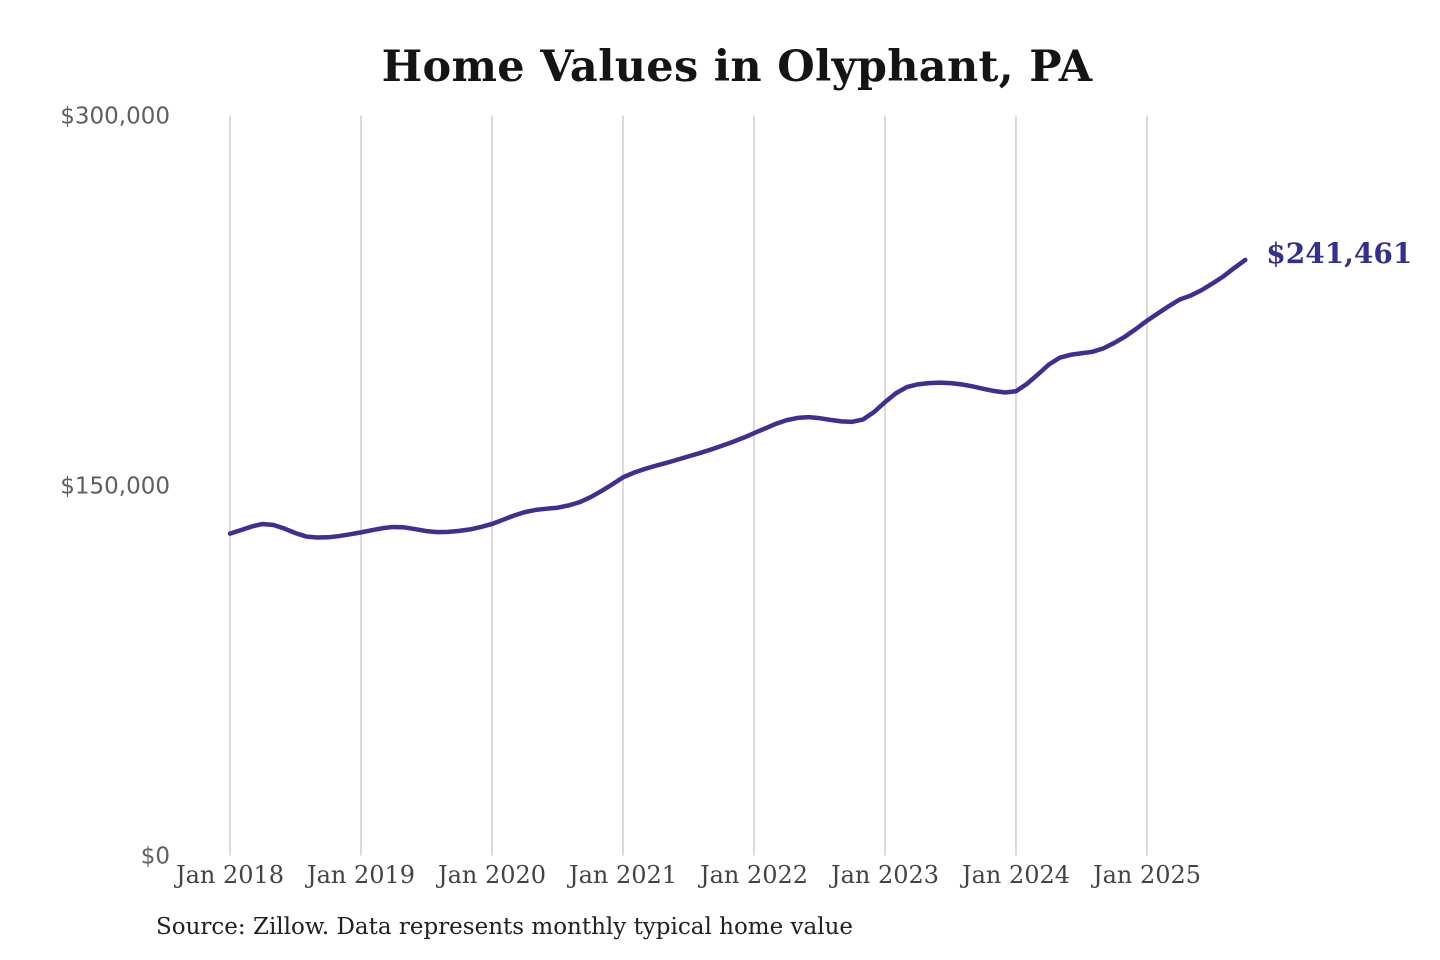  I want to click on y-axis-tick-label: $150,000, so click(115, 487).